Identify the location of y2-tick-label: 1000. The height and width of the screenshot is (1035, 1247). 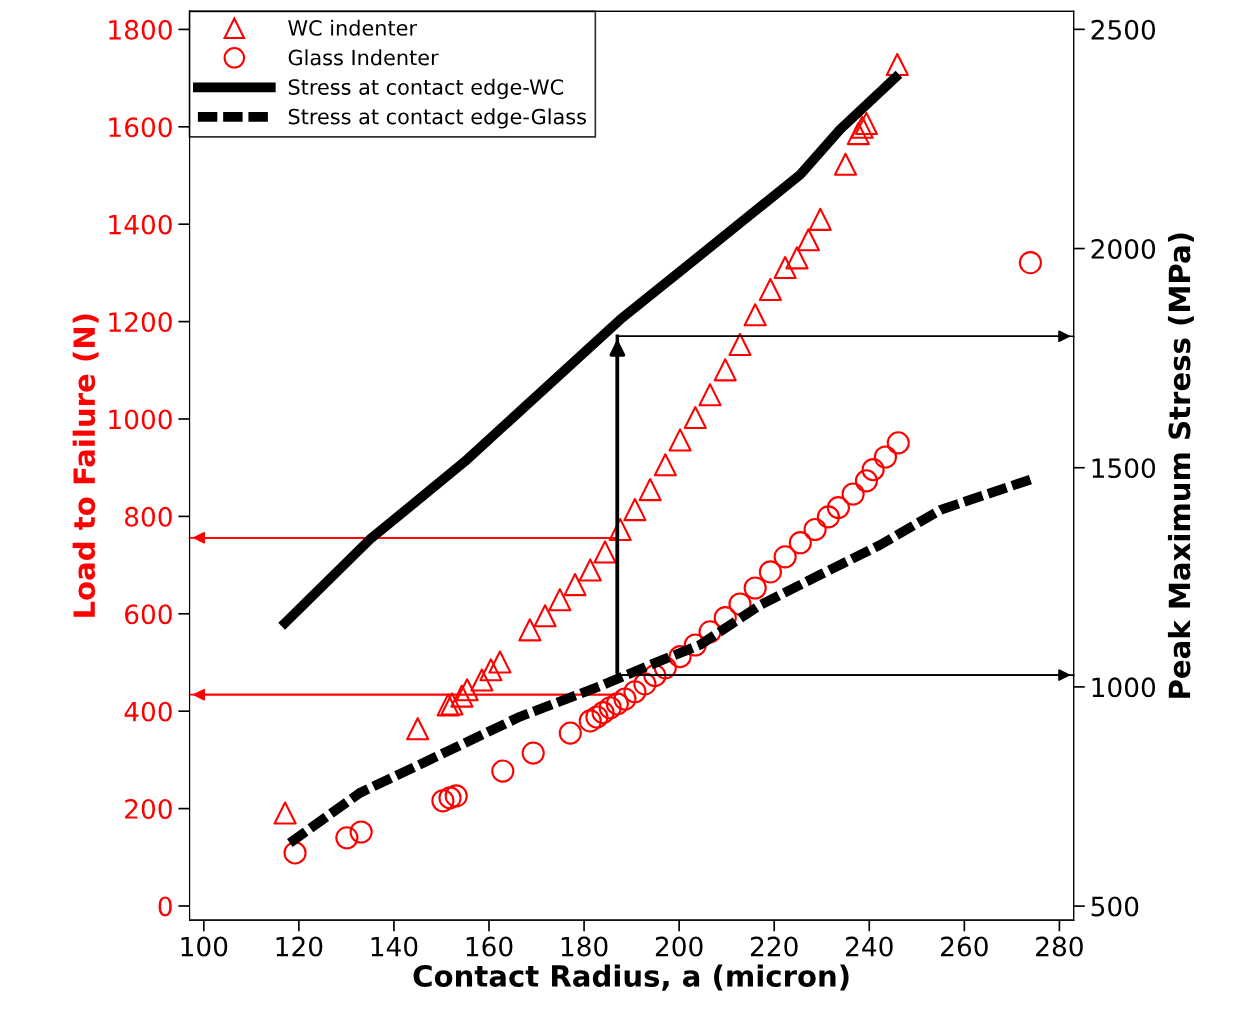
(1124, 687).